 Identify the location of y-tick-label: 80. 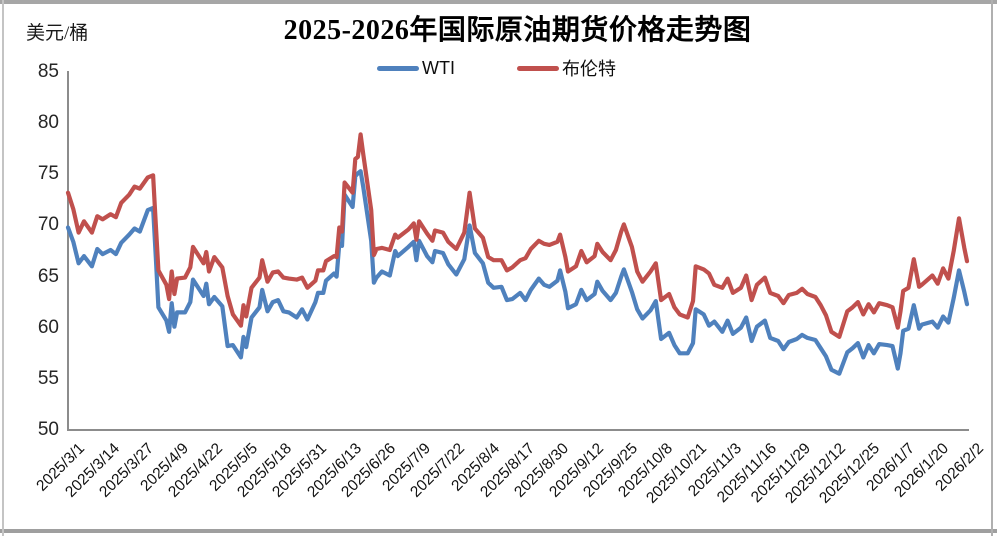
(48, 123).